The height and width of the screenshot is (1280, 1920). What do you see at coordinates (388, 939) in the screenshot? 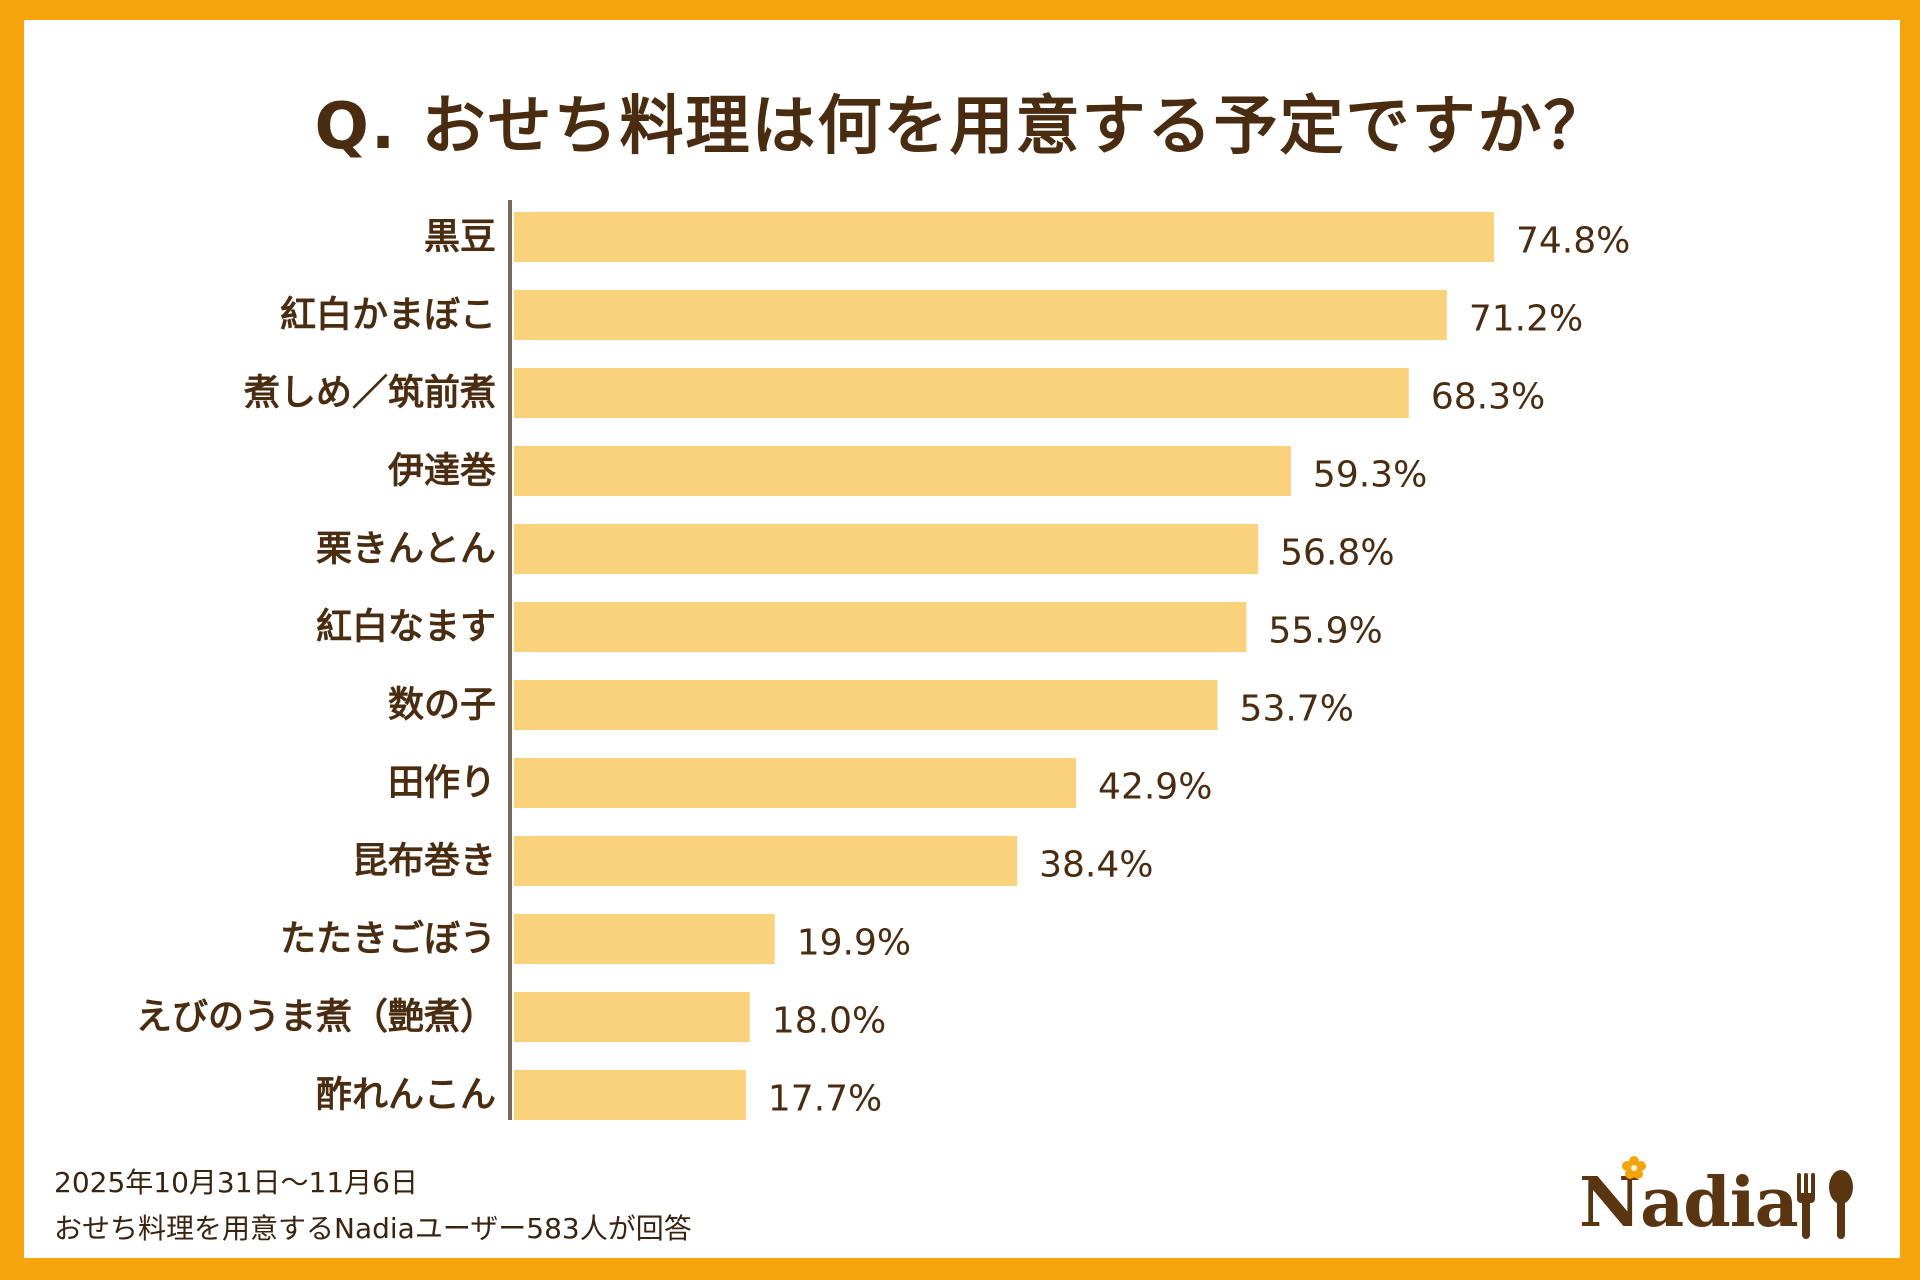
I see `category-label: たたきごぼう` at bounding box center [388, 939].